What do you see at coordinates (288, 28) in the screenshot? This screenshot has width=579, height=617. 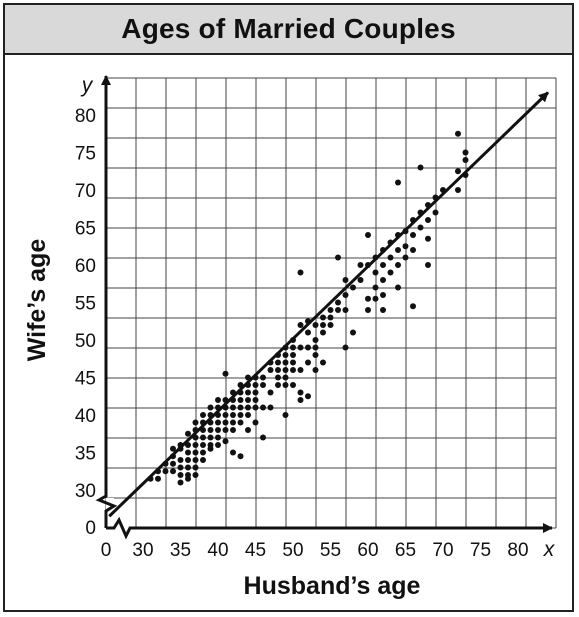 I see `chart-title: Ages of Married Couples` at bounding box center [288, 28].